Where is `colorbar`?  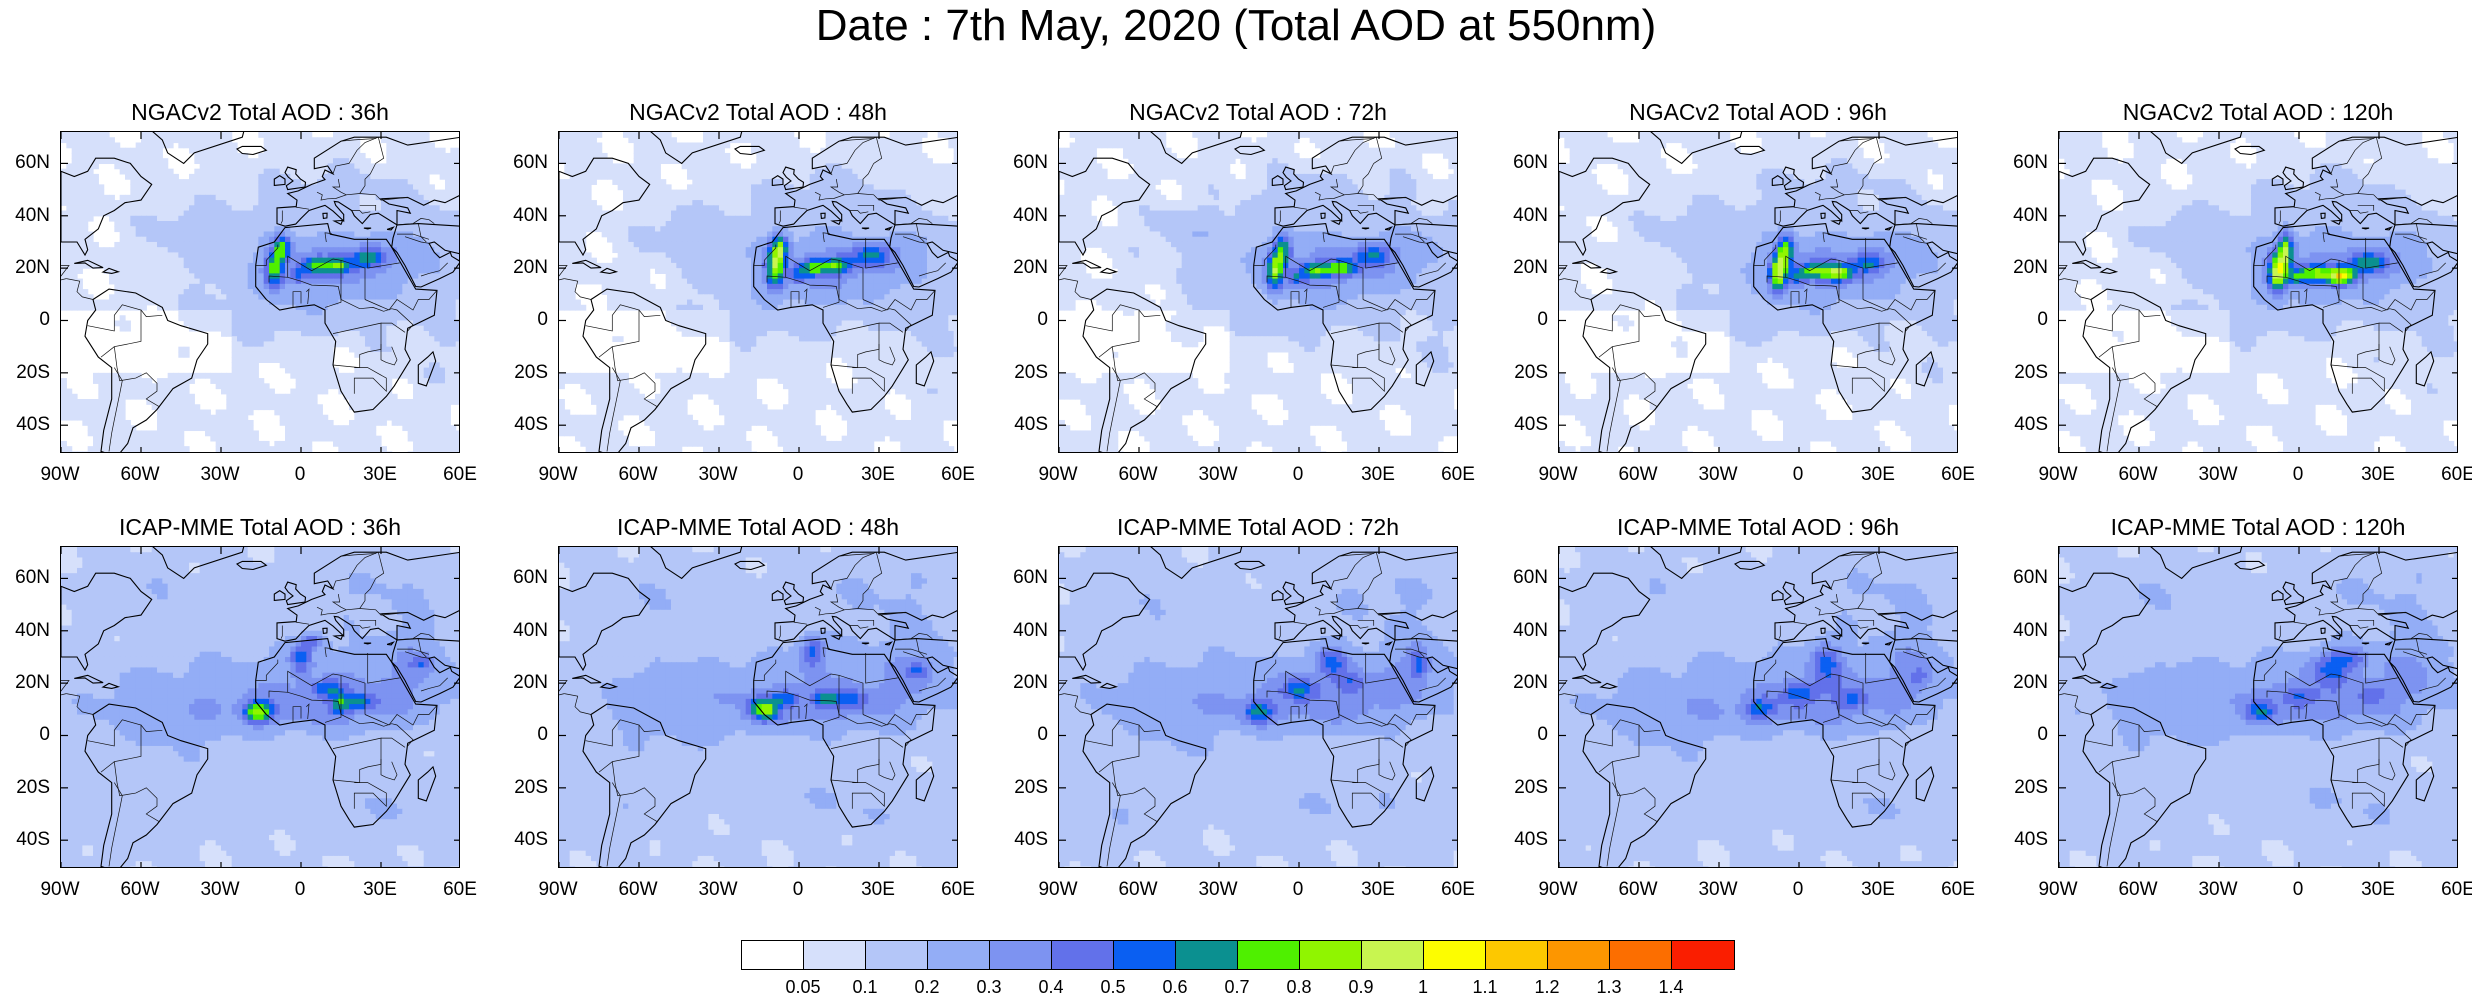
colorbar is located at coordinates (1238, 955).